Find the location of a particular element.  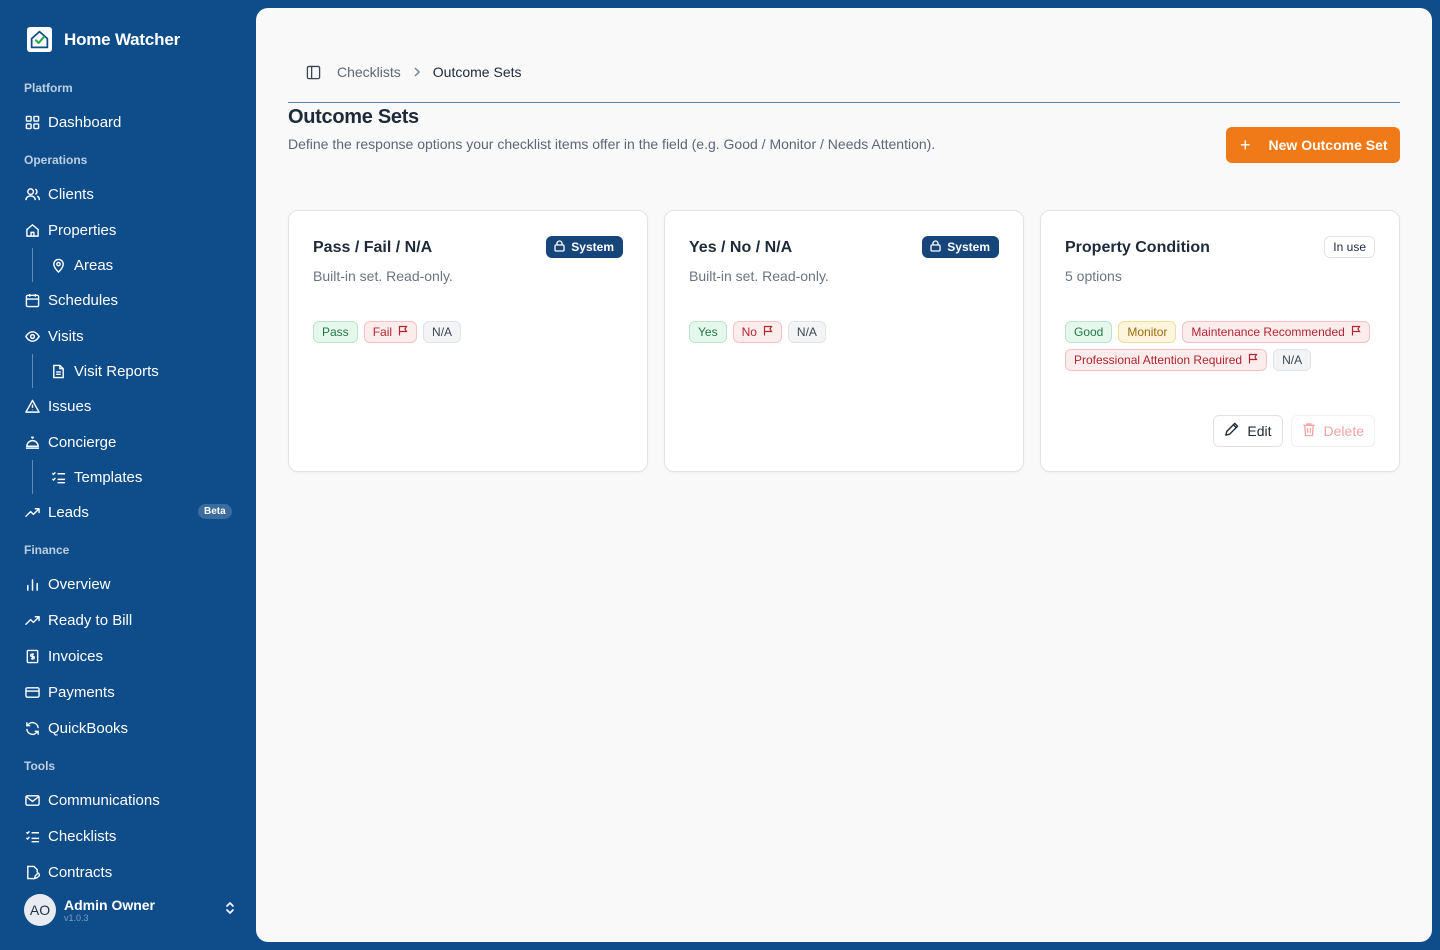

sidebar-item-label: Communications is located at coordinates (104, 800).